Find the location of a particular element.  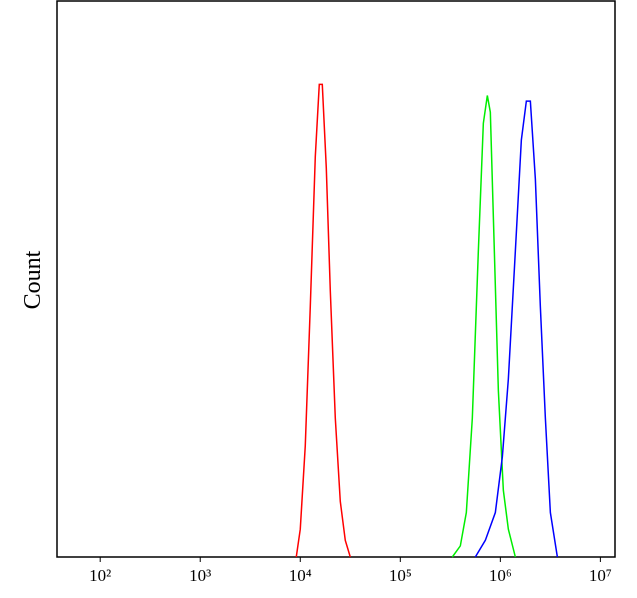

x-tick-label: 10⁶ is located at coordinates (500, 575).